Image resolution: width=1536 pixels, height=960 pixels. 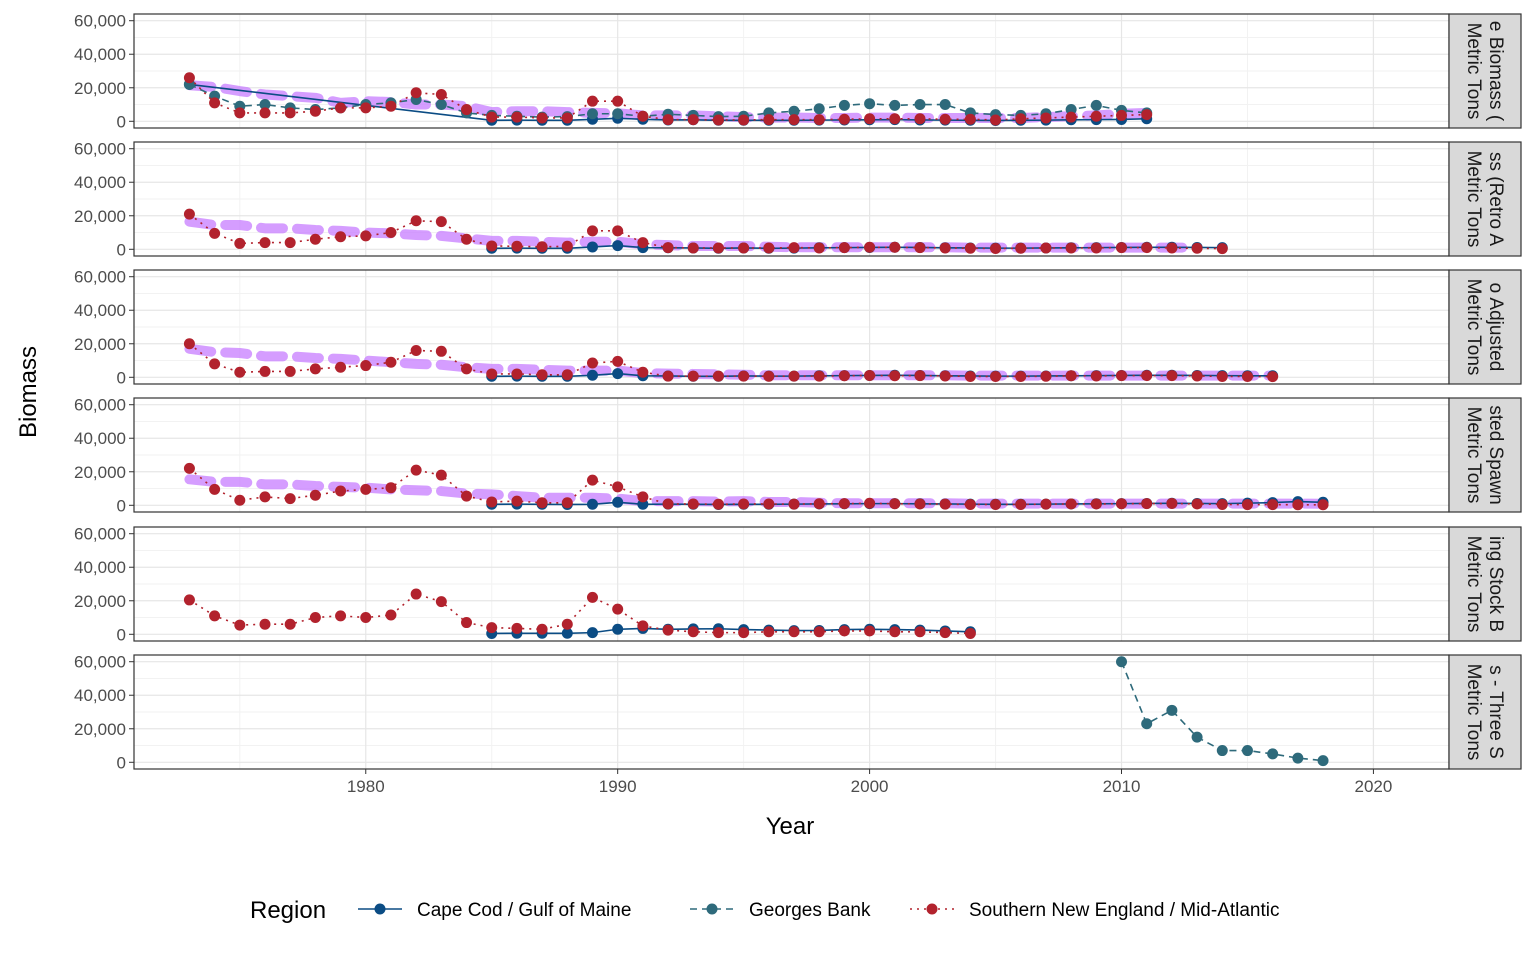 I want to click on legend-item-southern-new-england-mid-atlantic: Southern New England / Mid-Atlantic, so click(x=1095, y=910).